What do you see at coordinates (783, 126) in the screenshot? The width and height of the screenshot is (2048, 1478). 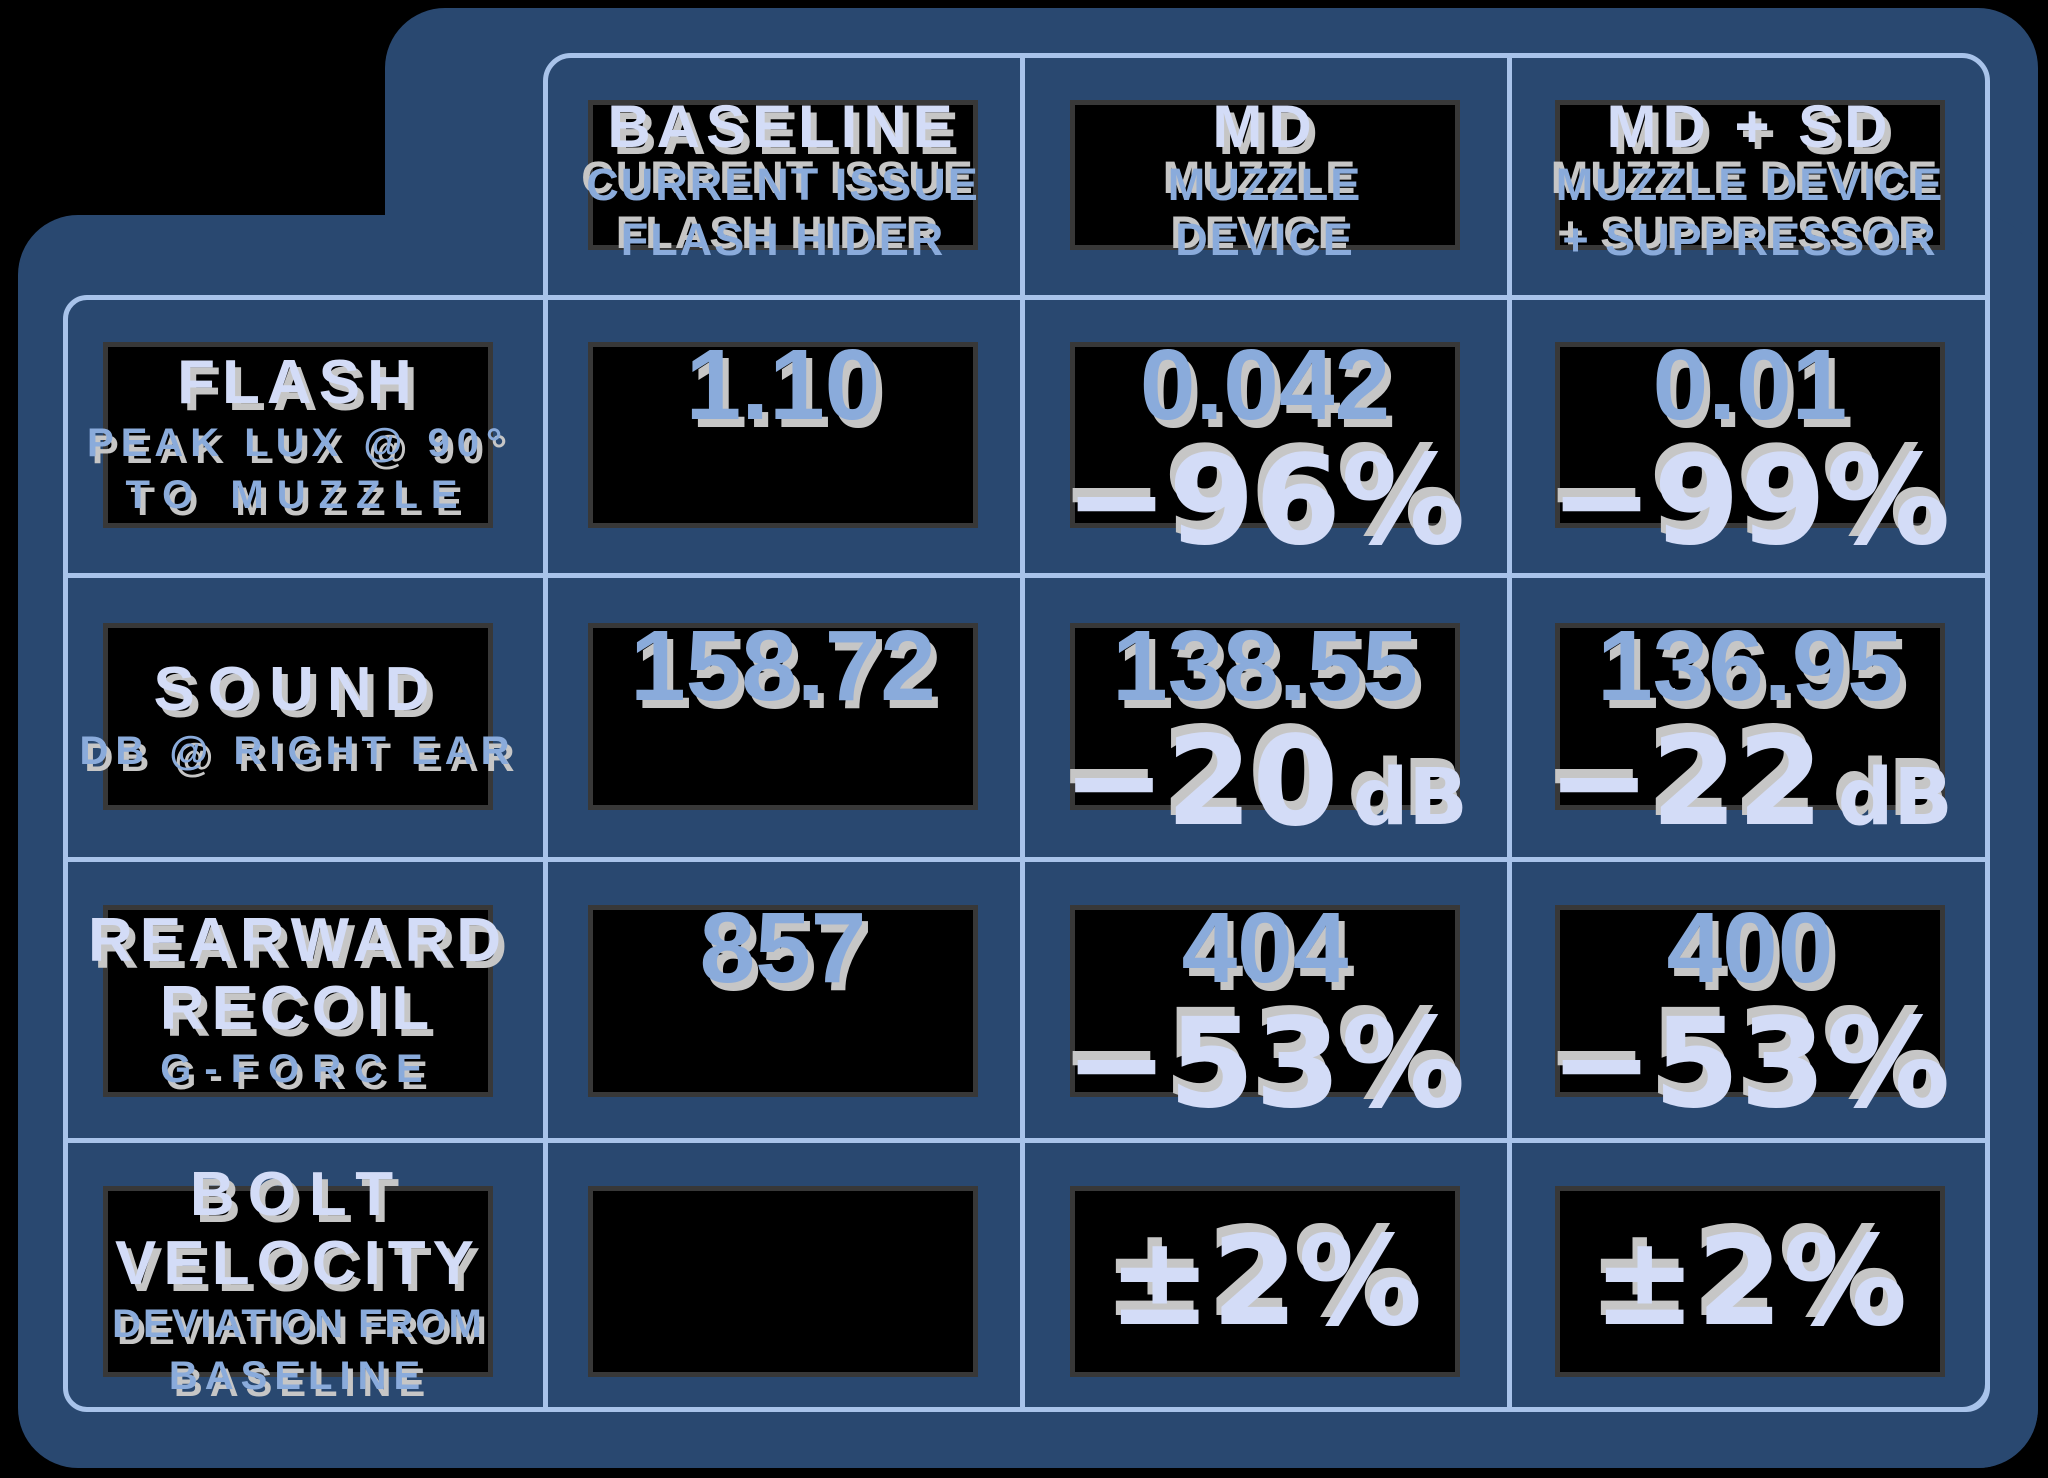 I see `header-title: BASELINE` at bounding box center [783, 126].